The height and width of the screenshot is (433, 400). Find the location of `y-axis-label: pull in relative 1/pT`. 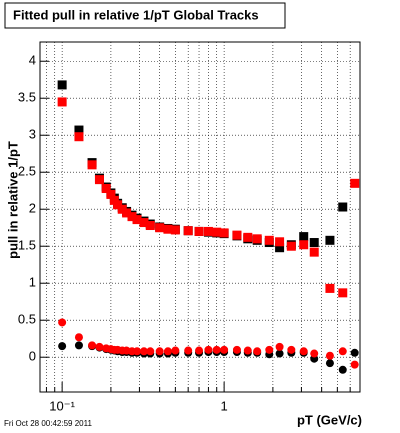

y-axis-label: pull in relative 1/pT is located at coordinates (12, 200).